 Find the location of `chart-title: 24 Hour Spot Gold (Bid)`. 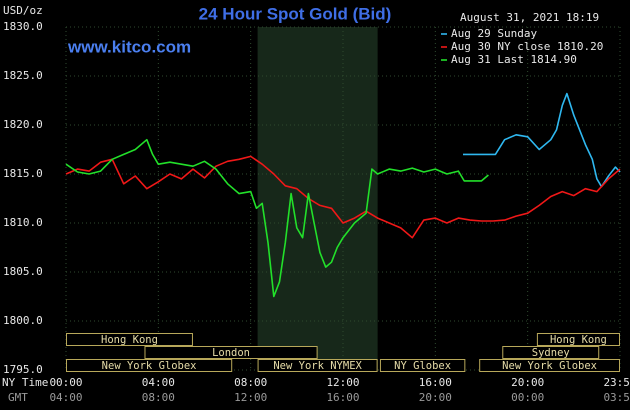

chart-title: 24 Hour Spot Gold (Bid) is located at coordinates (295, 13).